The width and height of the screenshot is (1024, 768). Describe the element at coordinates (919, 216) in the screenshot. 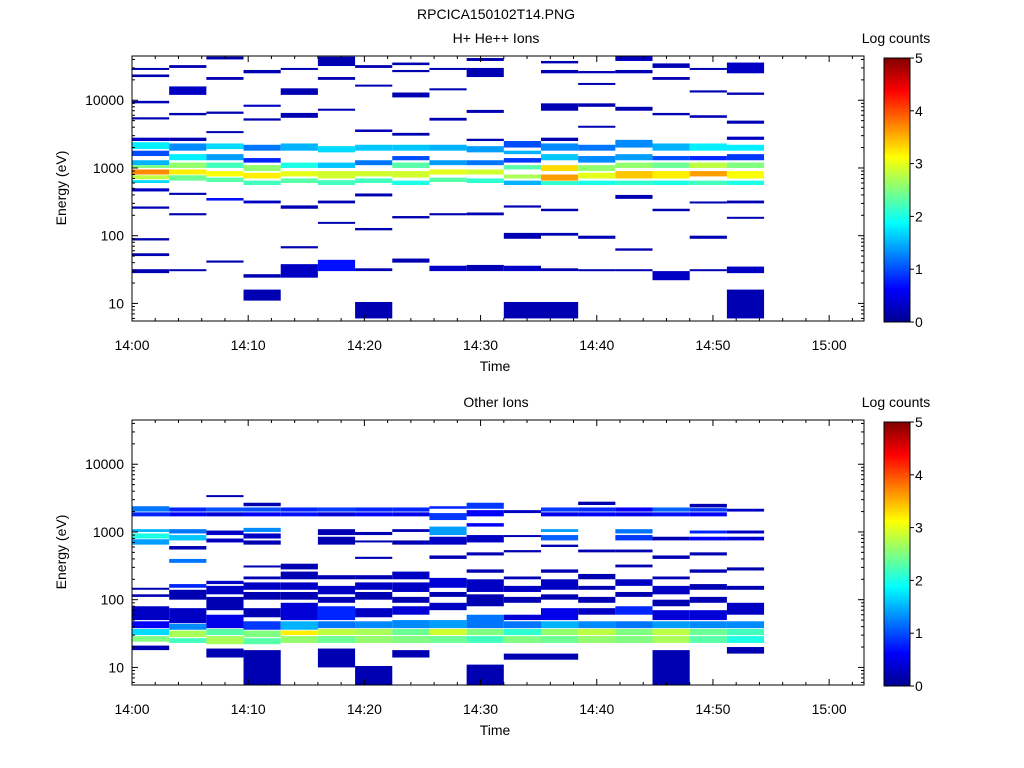

I see `colorbar-tick-label: 2` at that location.